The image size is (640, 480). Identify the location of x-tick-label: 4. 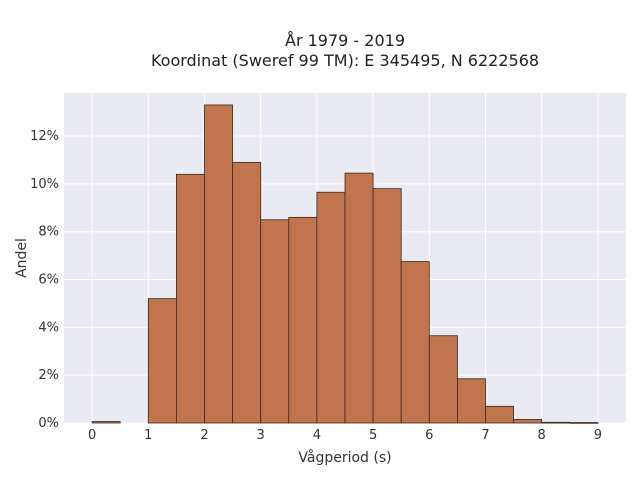
(317, 435).